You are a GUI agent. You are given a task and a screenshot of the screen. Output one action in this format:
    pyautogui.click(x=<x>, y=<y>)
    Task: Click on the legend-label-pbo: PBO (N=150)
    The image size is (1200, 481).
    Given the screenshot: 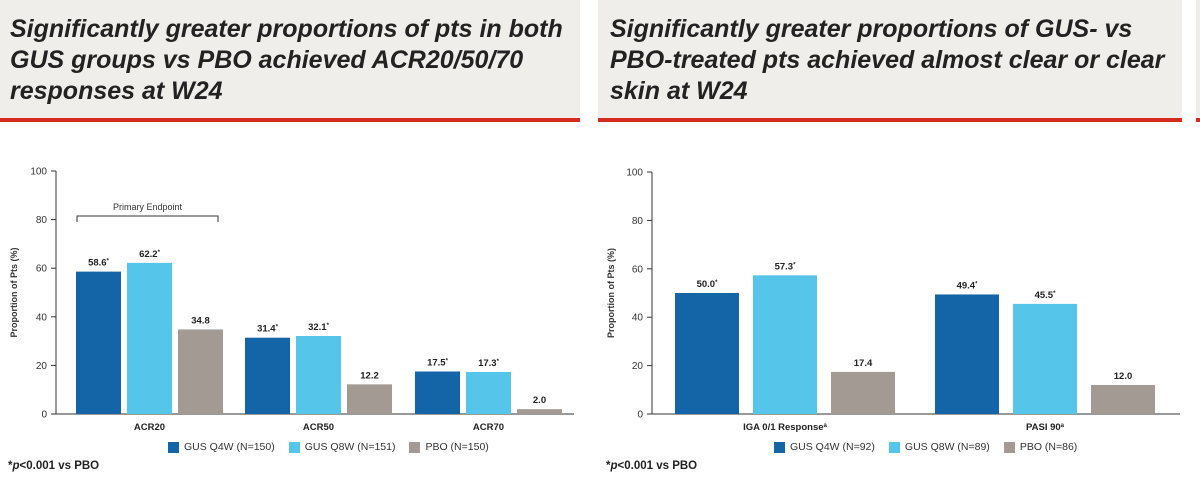 What is the action you would take?
    pyautogui.click(x=457, y=447)
    